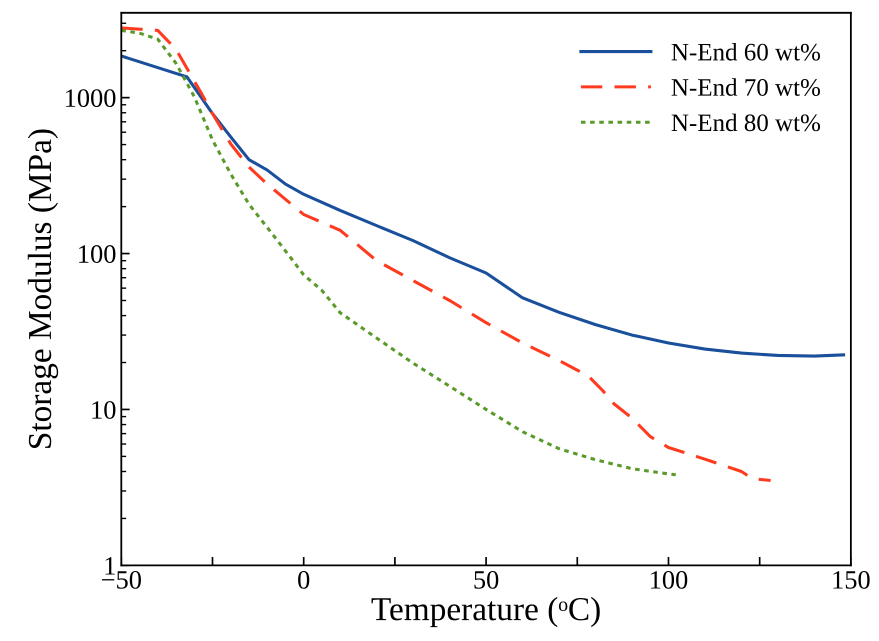 The height and width of the screenshot is (641, 879). What do you see at coordinates (746, 87) in the screenshot?
I see `legend-label: N-End 70 wt%` at bounding box center [746, 87].